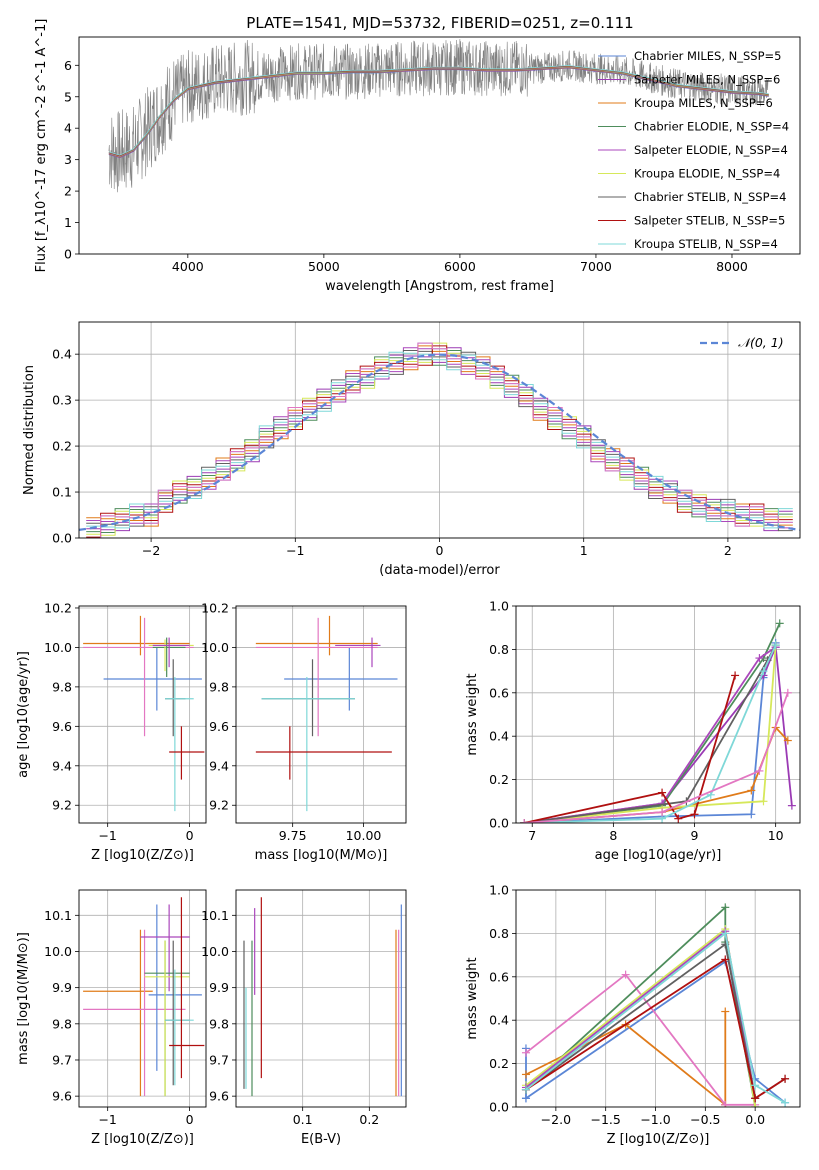 Image resolution: width=819 pixels, height=1170 pixels. Describe the element at coordinates (707, 174) in the screenshot. I see `legend-entry: Kroupa ELODIE, N_SSP=4` at that location.